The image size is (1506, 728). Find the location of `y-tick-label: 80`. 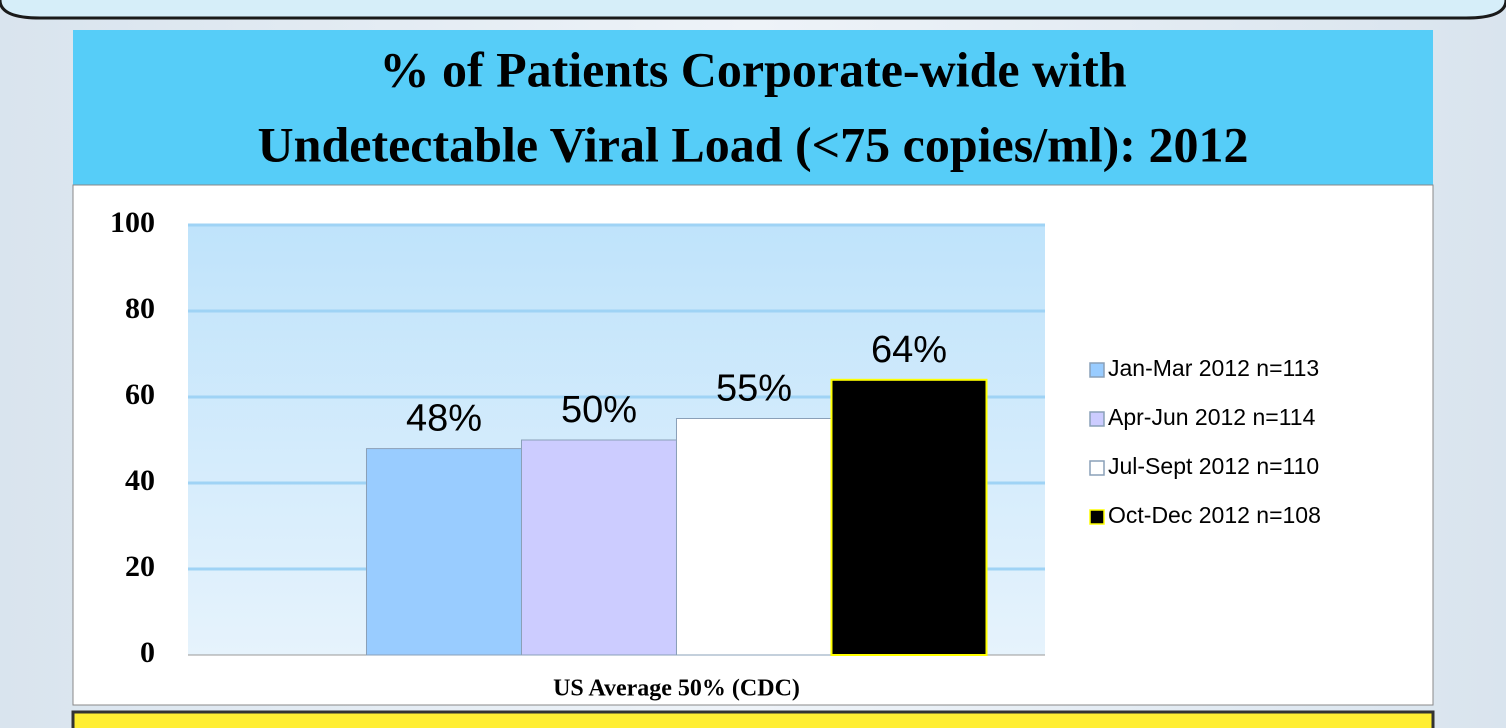

y-tick-label: 80 is located at coordinates (140, 308).